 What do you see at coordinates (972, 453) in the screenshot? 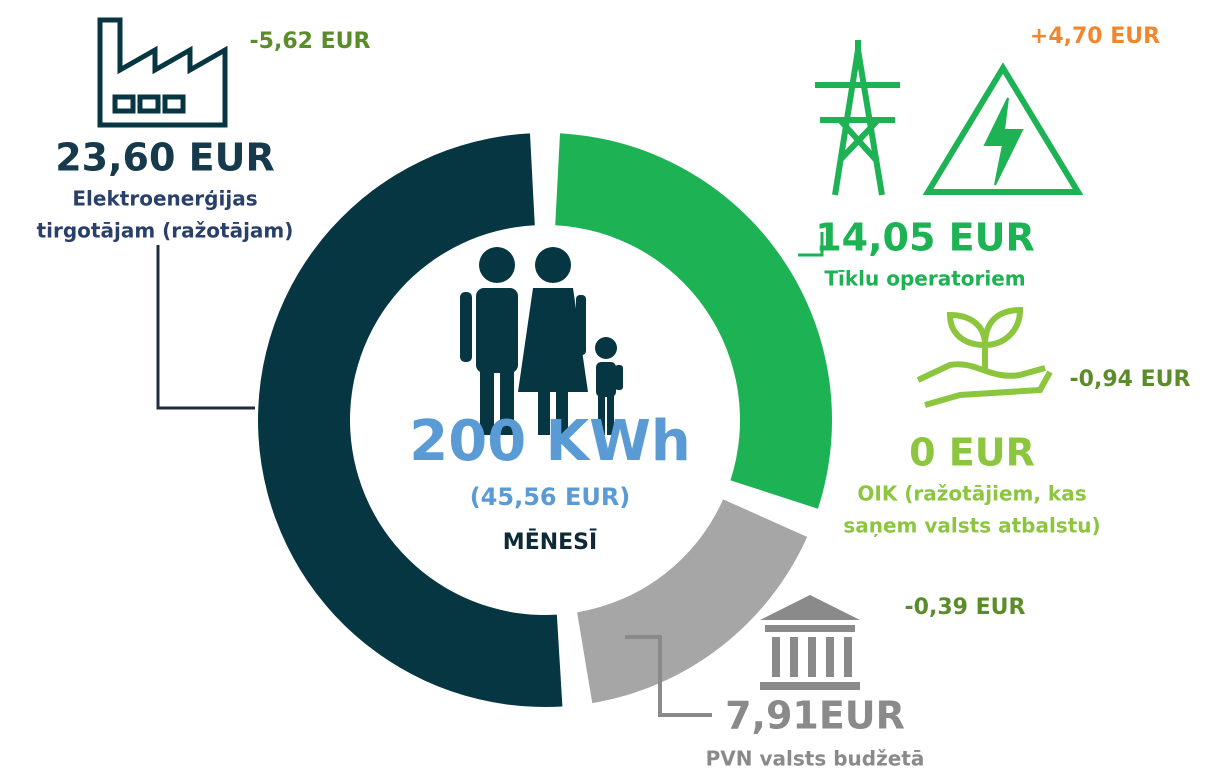
I see `value-label: 0 EUR` at bounding box center [972, 453].